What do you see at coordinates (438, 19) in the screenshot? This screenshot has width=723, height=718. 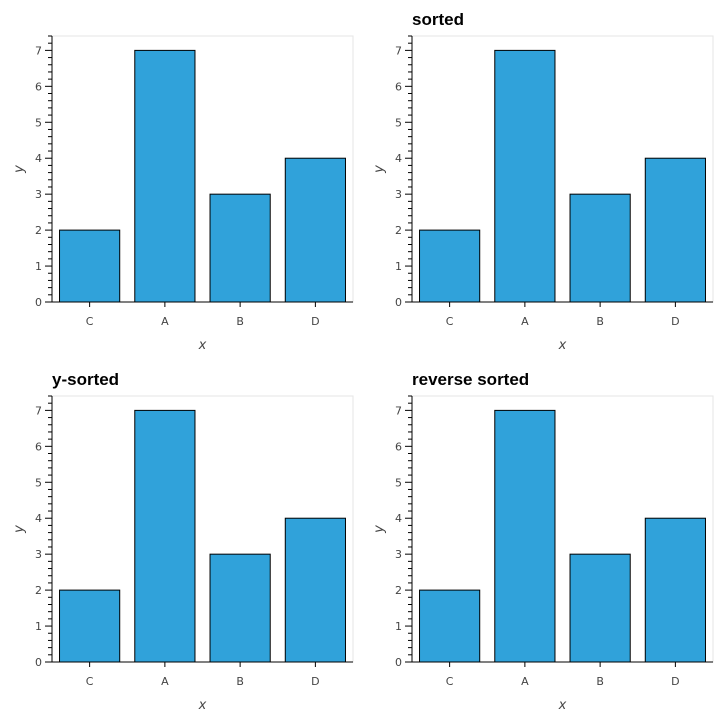 I see `chart-title: sorted` at bounding box center [438, 19].